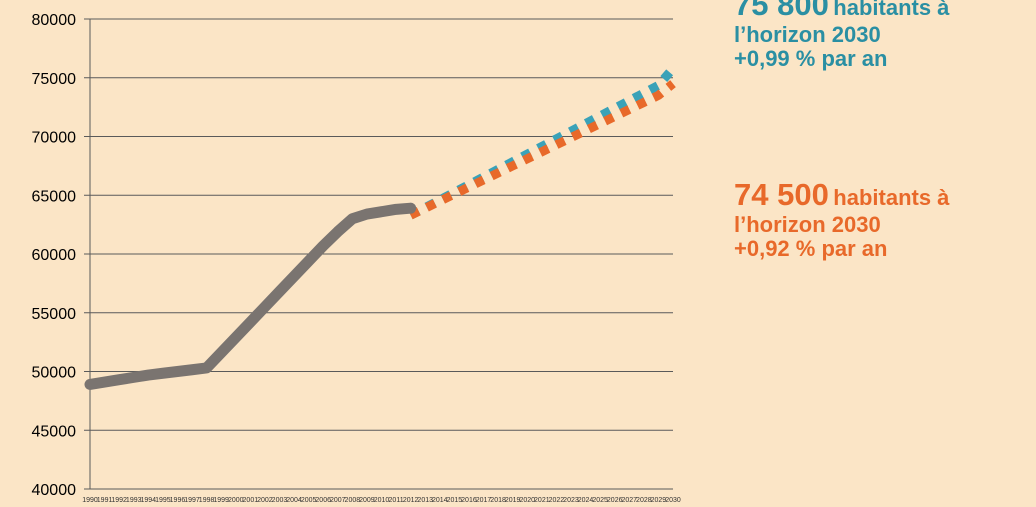  Describe the element at coordinates (673, 500) in the screenshot. I see `x-tick-label: 2030` at that location.